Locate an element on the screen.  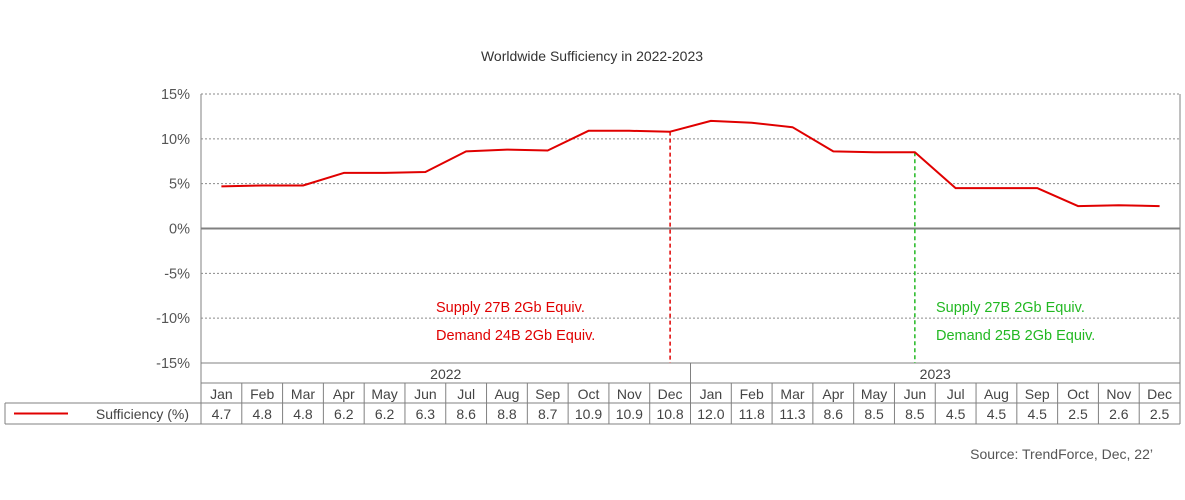
y-tick-label: 0% is located at coordinates (179, 230).